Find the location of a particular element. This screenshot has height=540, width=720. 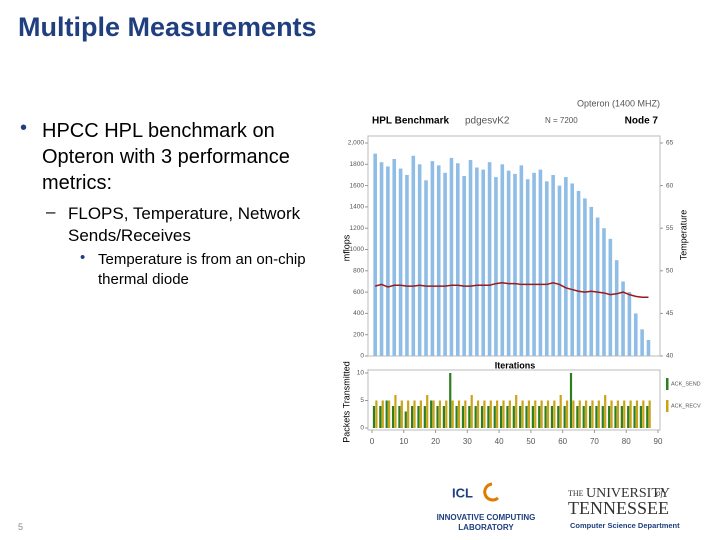

y-axis-label: mflops is located at coordinates (346, 247).